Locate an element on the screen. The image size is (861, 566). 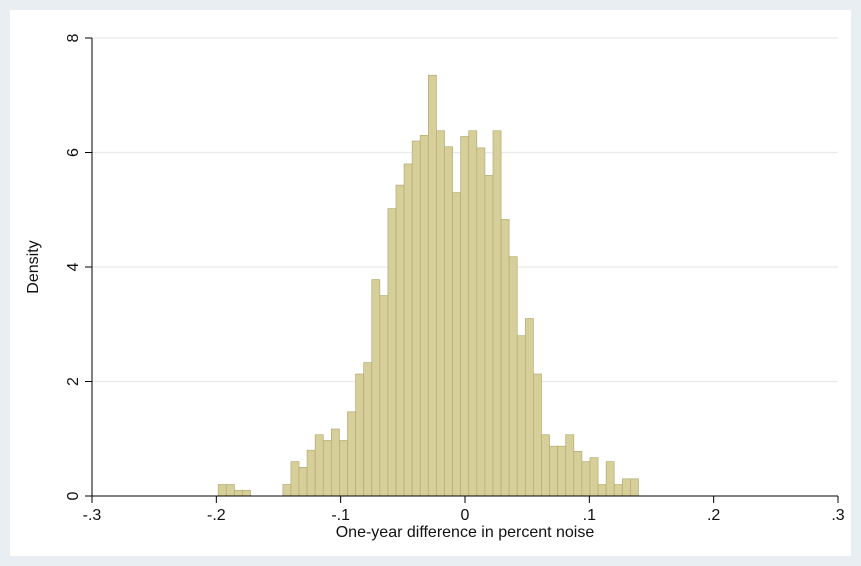
x-tick-label: -.2 is located at coordinates (216, 515).